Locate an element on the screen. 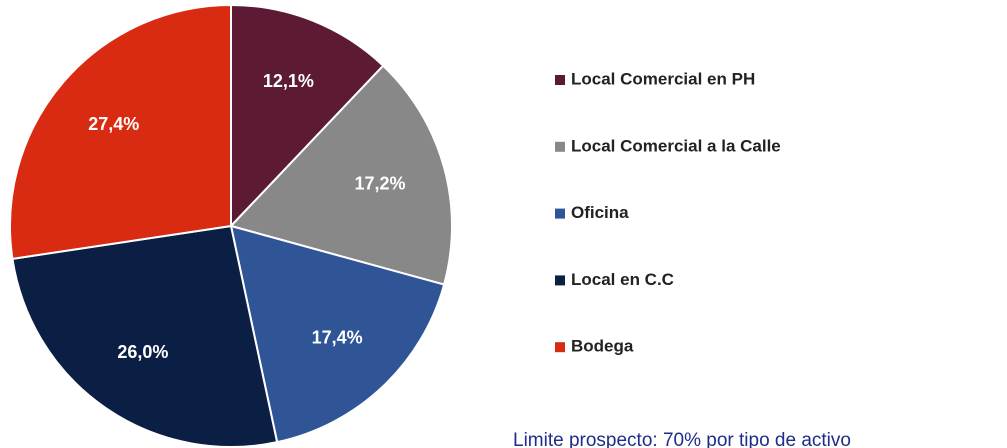  legend-label: Local Comercial a la Calle is located at coordinates (676, 145).